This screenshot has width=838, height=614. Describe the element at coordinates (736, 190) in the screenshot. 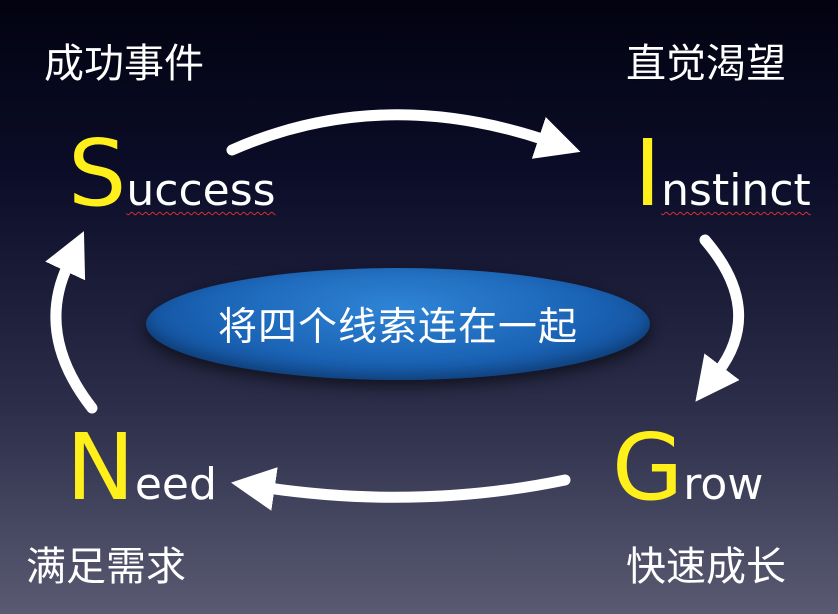

I see `instinct-rest: nstinct` at that location.